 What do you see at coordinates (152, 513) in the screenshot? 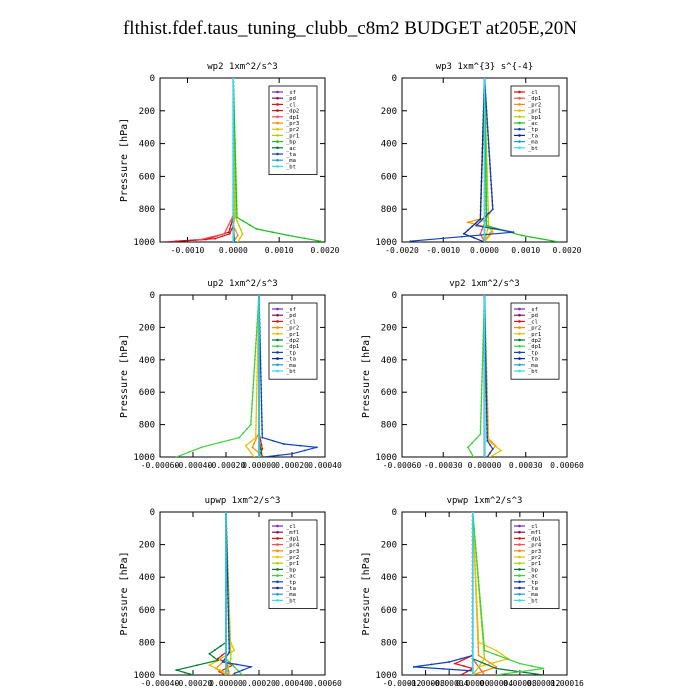
I see `y-tick-label: 0` at bounding box center [152, 513].